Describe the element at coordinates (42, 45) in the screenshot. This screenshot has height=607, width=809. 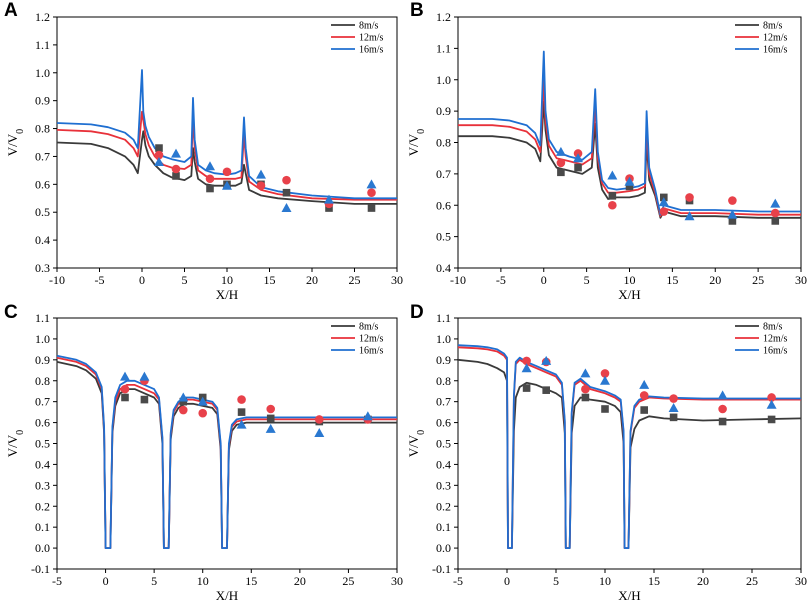
I see `y-tick-label: 1.1` at that location.